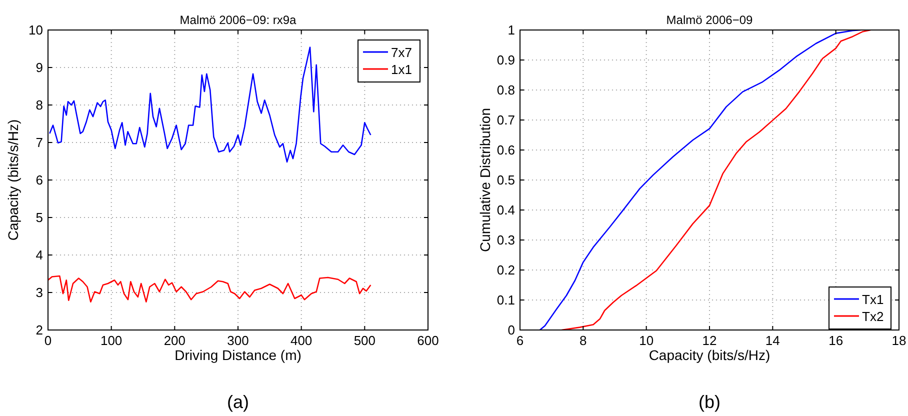  What do you see at coordinates (238, 402) in the screenshot?
I see `text: (a)` at bounding box center [238, 402].